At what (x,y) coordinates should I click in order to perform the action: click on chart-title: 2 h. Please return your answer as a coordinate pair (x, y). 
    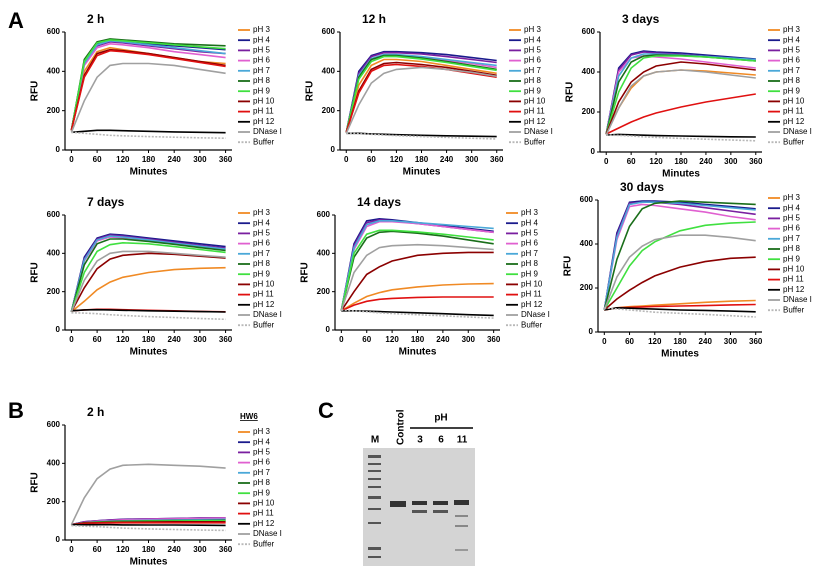
    Looking at the image, I should click on (95, 19).